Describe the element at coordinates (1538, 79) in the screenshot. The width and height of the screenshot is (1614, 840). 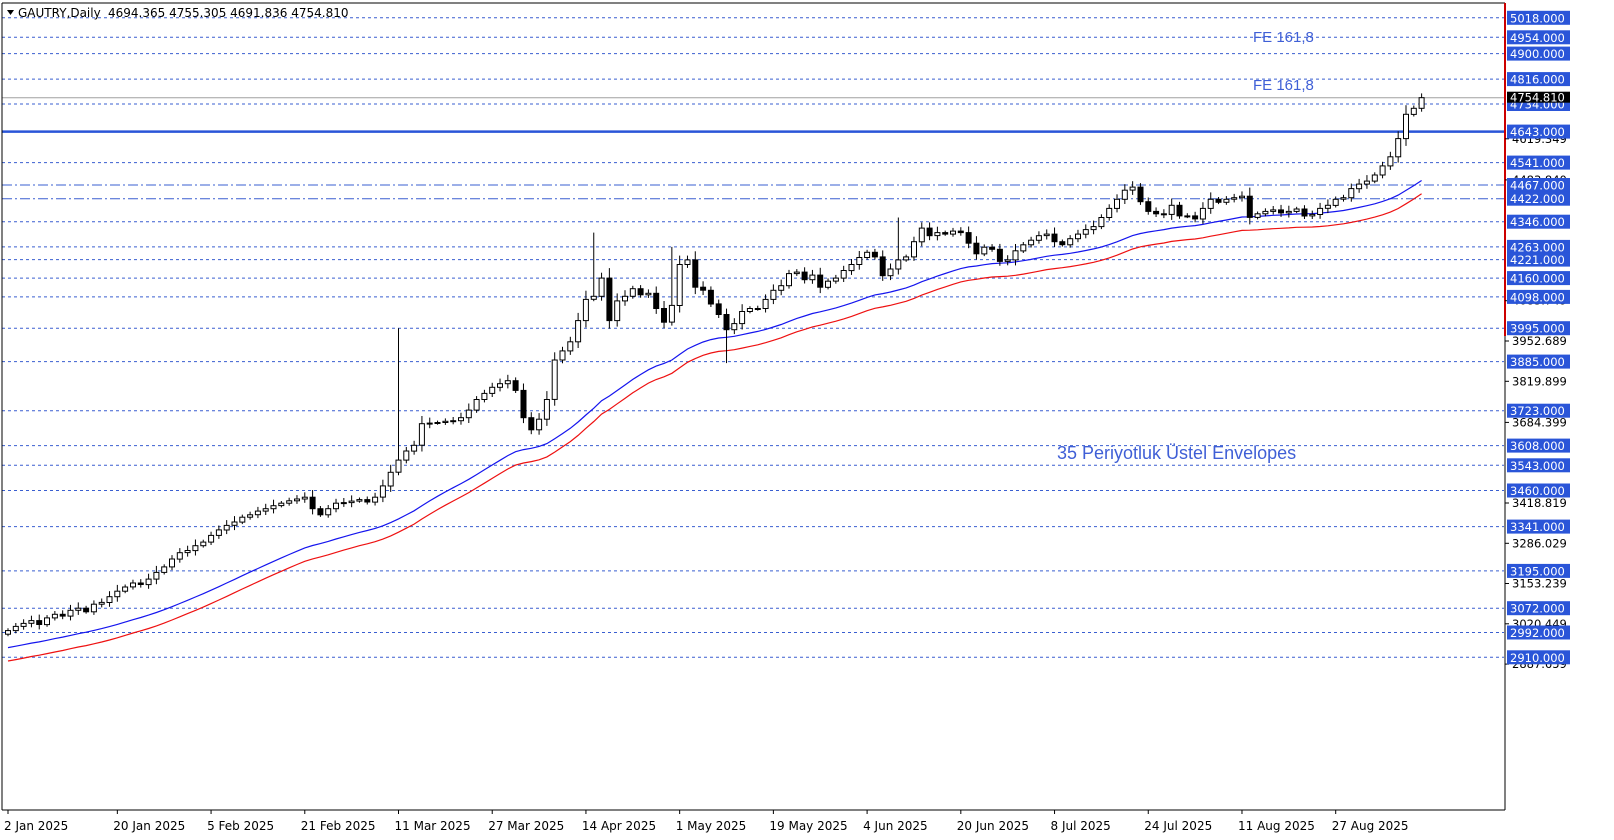
I see `level-price-box: 4816.000` at that location.